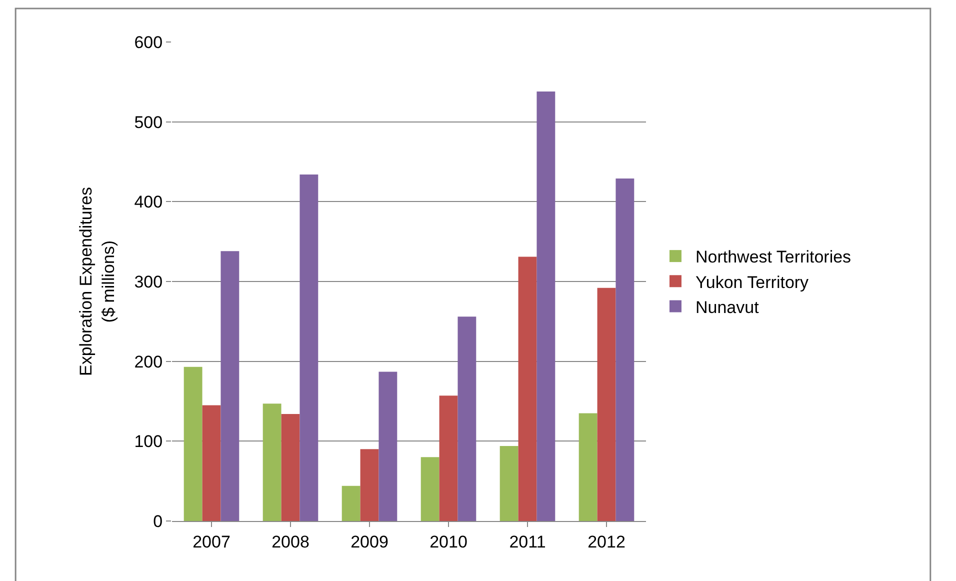 The image size is (956, 581). What do you see at coordinates (148, 122) in the screenshot?
I see `y-tick-label: 500` at bounding box center [148, 122].